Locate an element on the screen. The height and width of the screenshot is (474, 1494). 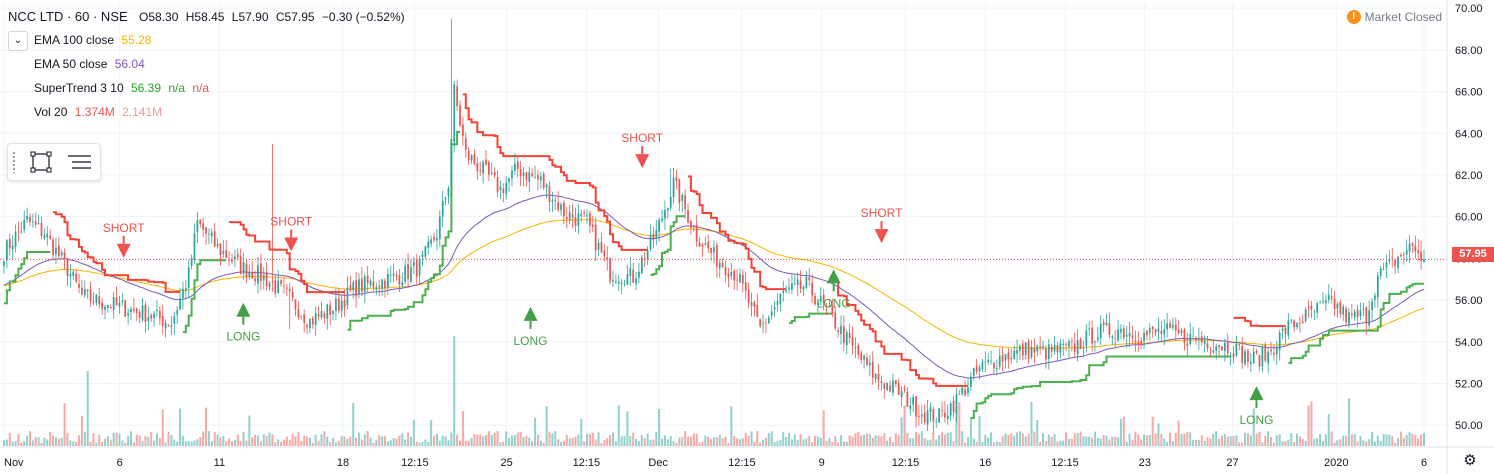
object-tree-button is located at coordinates (79, 162).